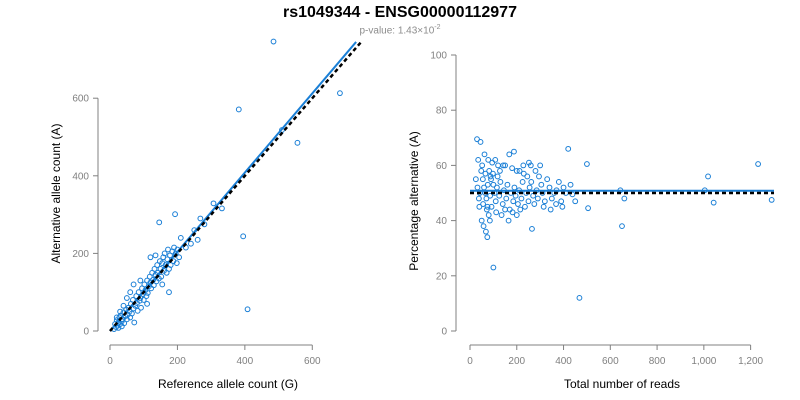 Image resolution: width=800 pixels, height=400 pixels. I want to click on y-tick-label: 60, so click(442, 166).